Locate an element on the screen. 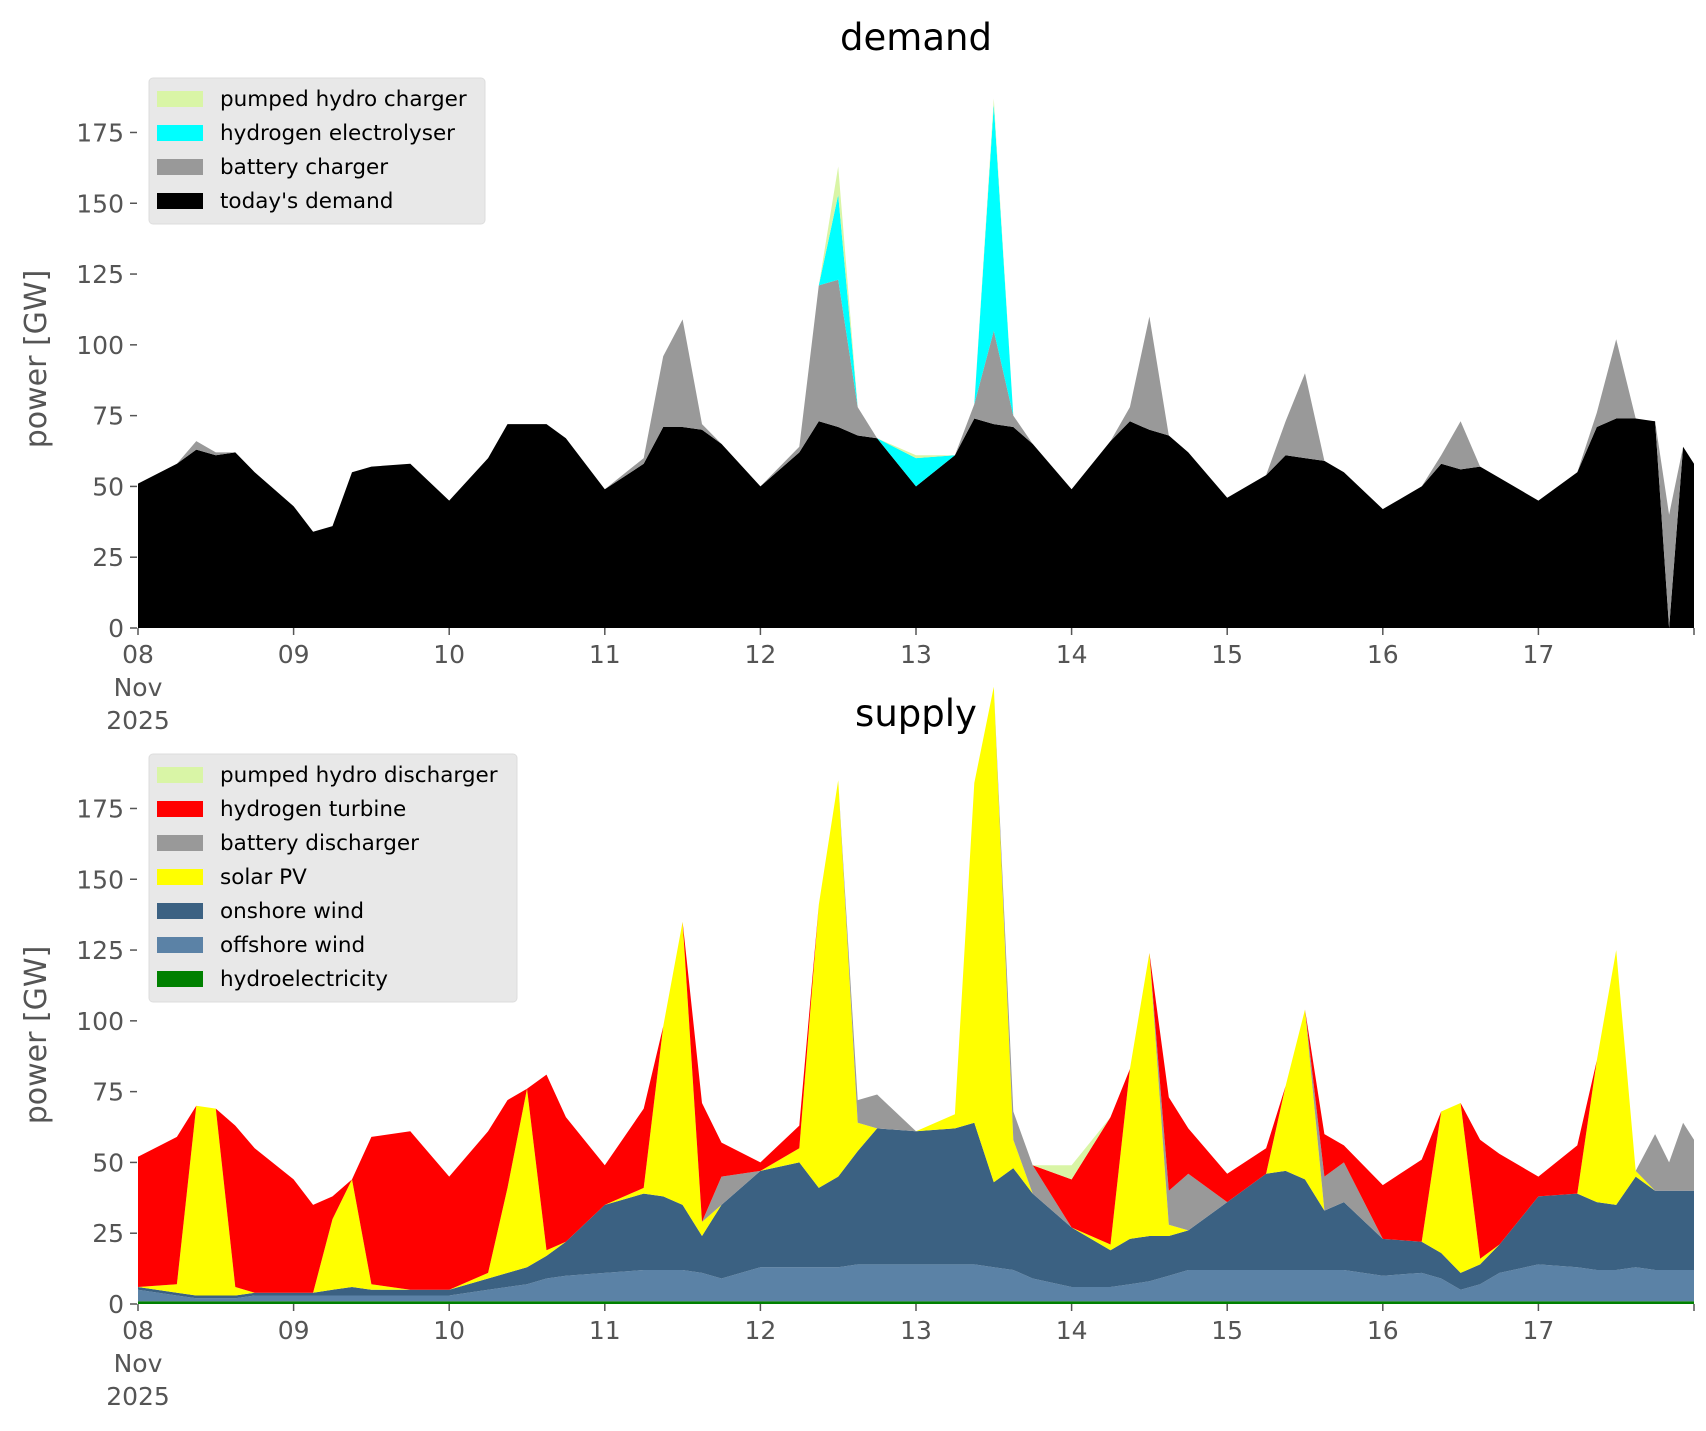  legend-swatch-today-s-demand is located at coordinates (180, 201).